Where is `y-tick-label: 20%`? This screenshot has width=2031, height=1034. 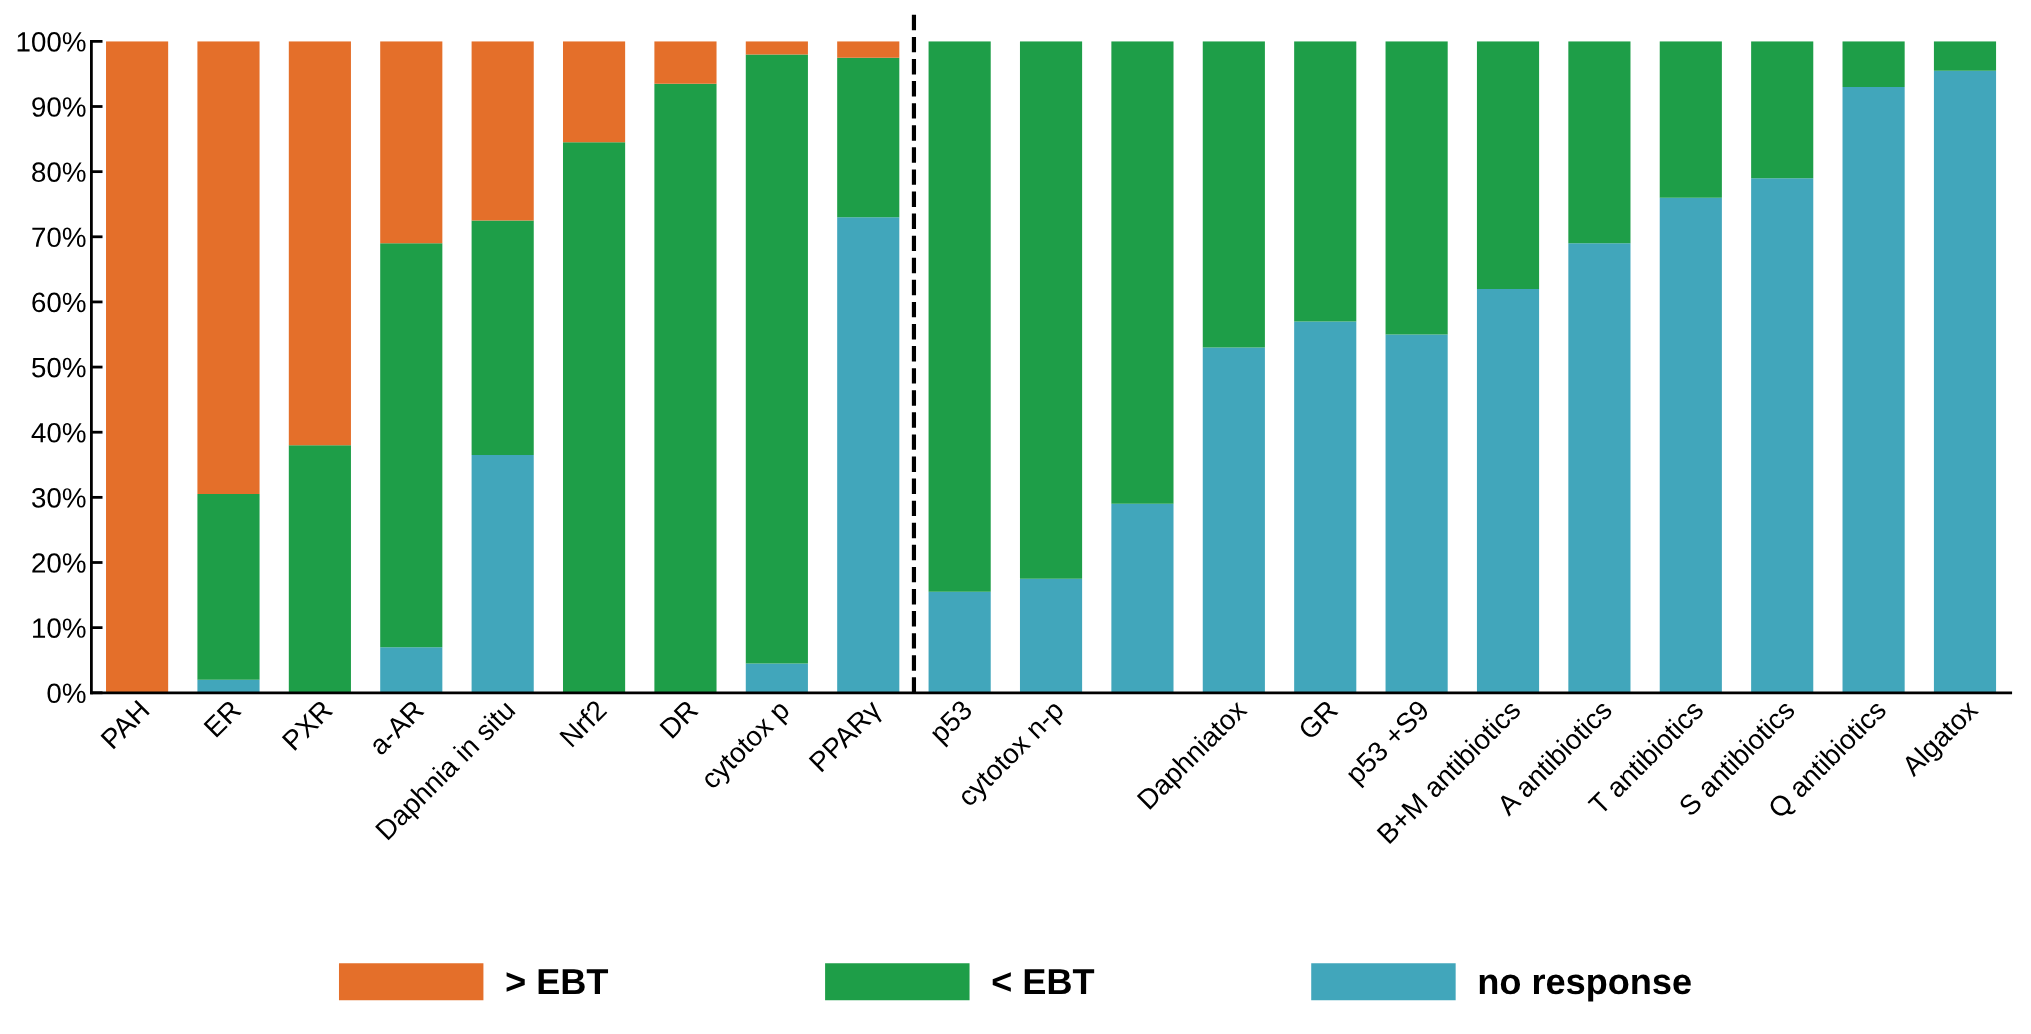 y-tick-label: 20% is located at coordinates (59, 563).